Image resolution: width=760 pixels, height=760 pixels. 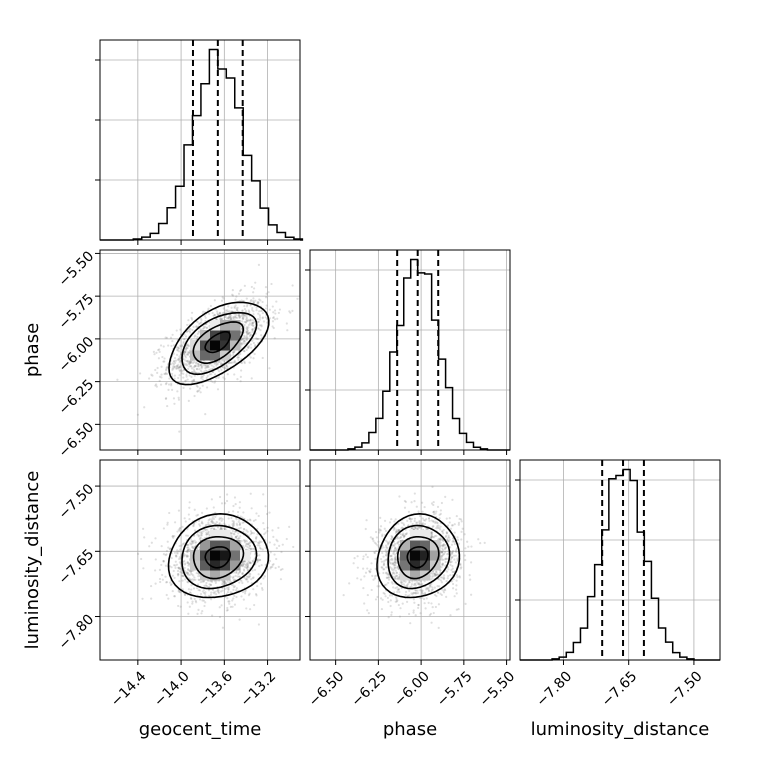 What do you see at coordinates (129, 689) in the screenshot?
I see `x-tick-label-0: −14.4` at bounding box center [129, 689].